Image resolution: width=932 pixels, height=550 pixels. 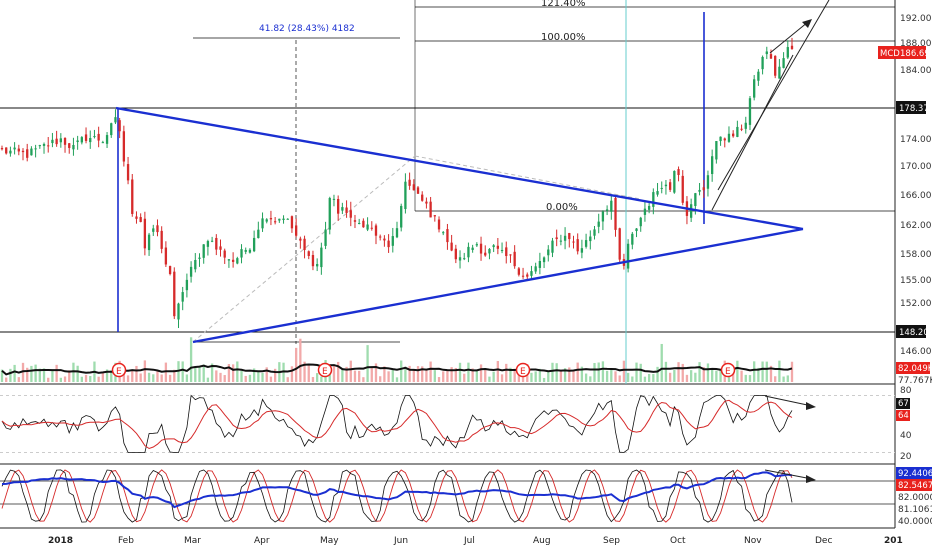 What do you see at coordinates (916, 167) in the screenshot?
I see `price-tick-170: 170.00` at bounding box center [916, 167].